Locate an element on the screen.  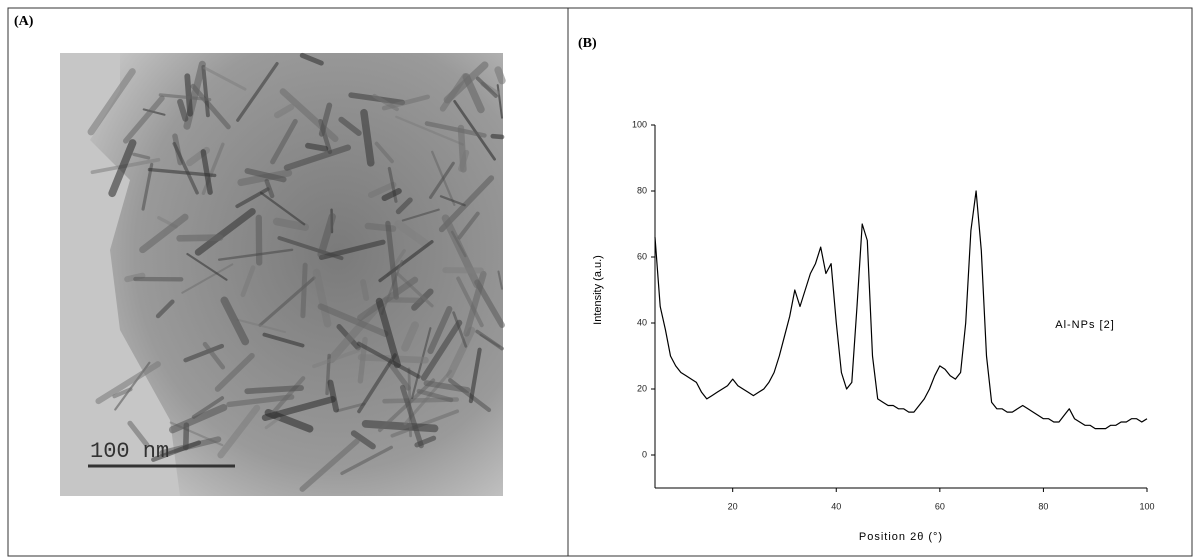
y-axis-label: Intensity (a.u.) is located at coordinates (598, 290).